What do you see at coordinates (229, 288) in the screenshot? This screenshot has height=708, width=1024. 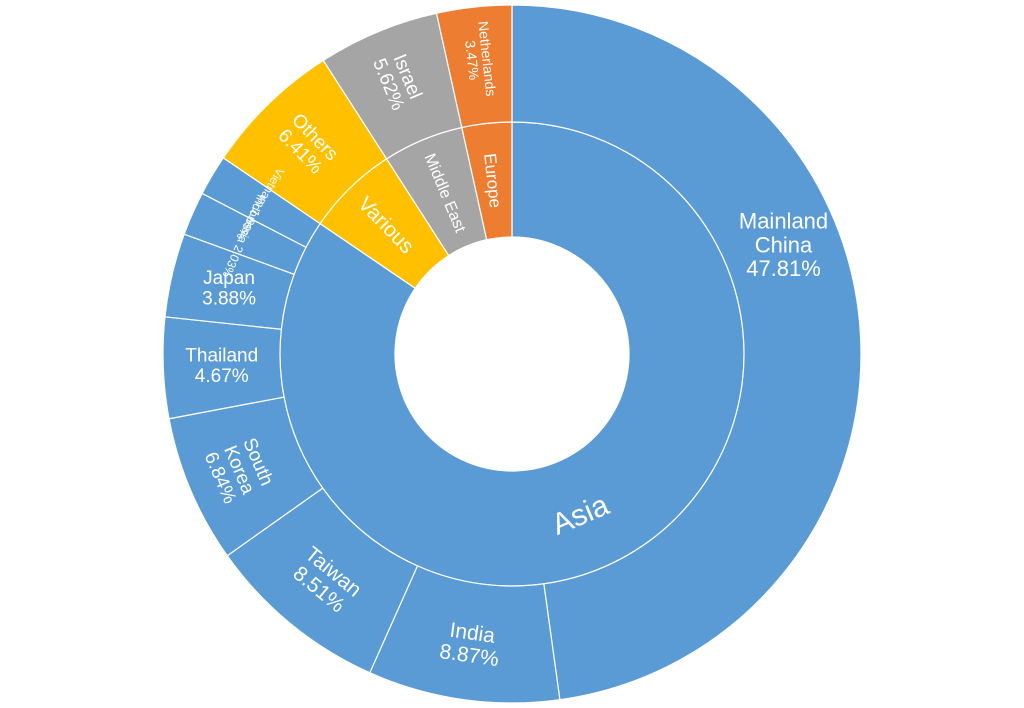 I see `outer-label-japan: Japan 3.88%` at bounding box center [229, 288].